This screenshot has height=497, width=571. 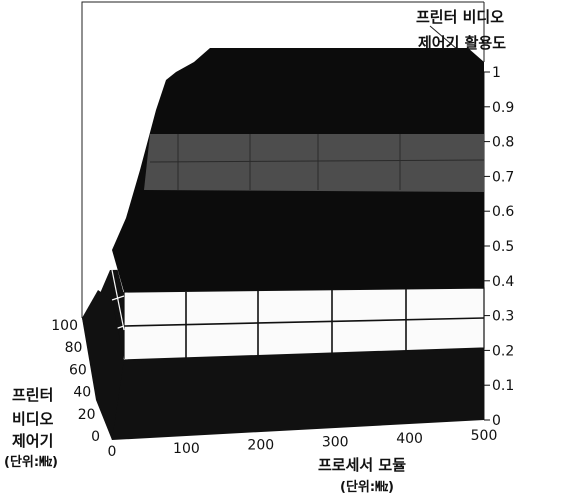 I want to click on z-tick-label: 0.3, so click(x=503, y=317).